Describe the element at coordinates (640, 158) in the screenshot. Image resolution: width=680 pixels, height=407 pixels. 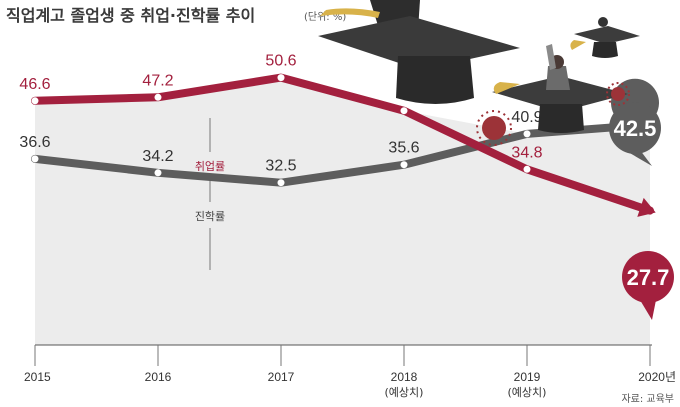
I see `badge-advancement-pointer` at that location.